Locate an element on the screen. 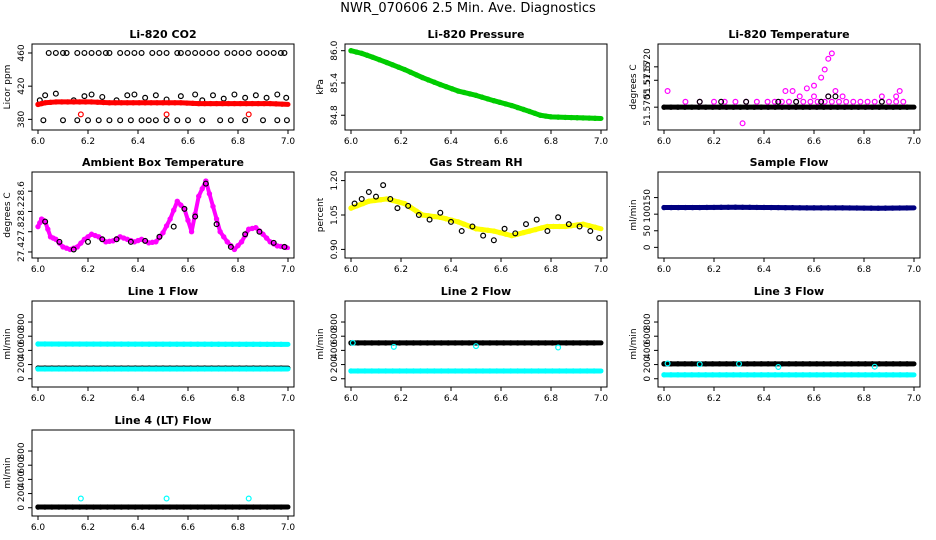 The height and width of the screenshot is (540, 936). y-tick-label: 200 is located at coordinates (22, 364).